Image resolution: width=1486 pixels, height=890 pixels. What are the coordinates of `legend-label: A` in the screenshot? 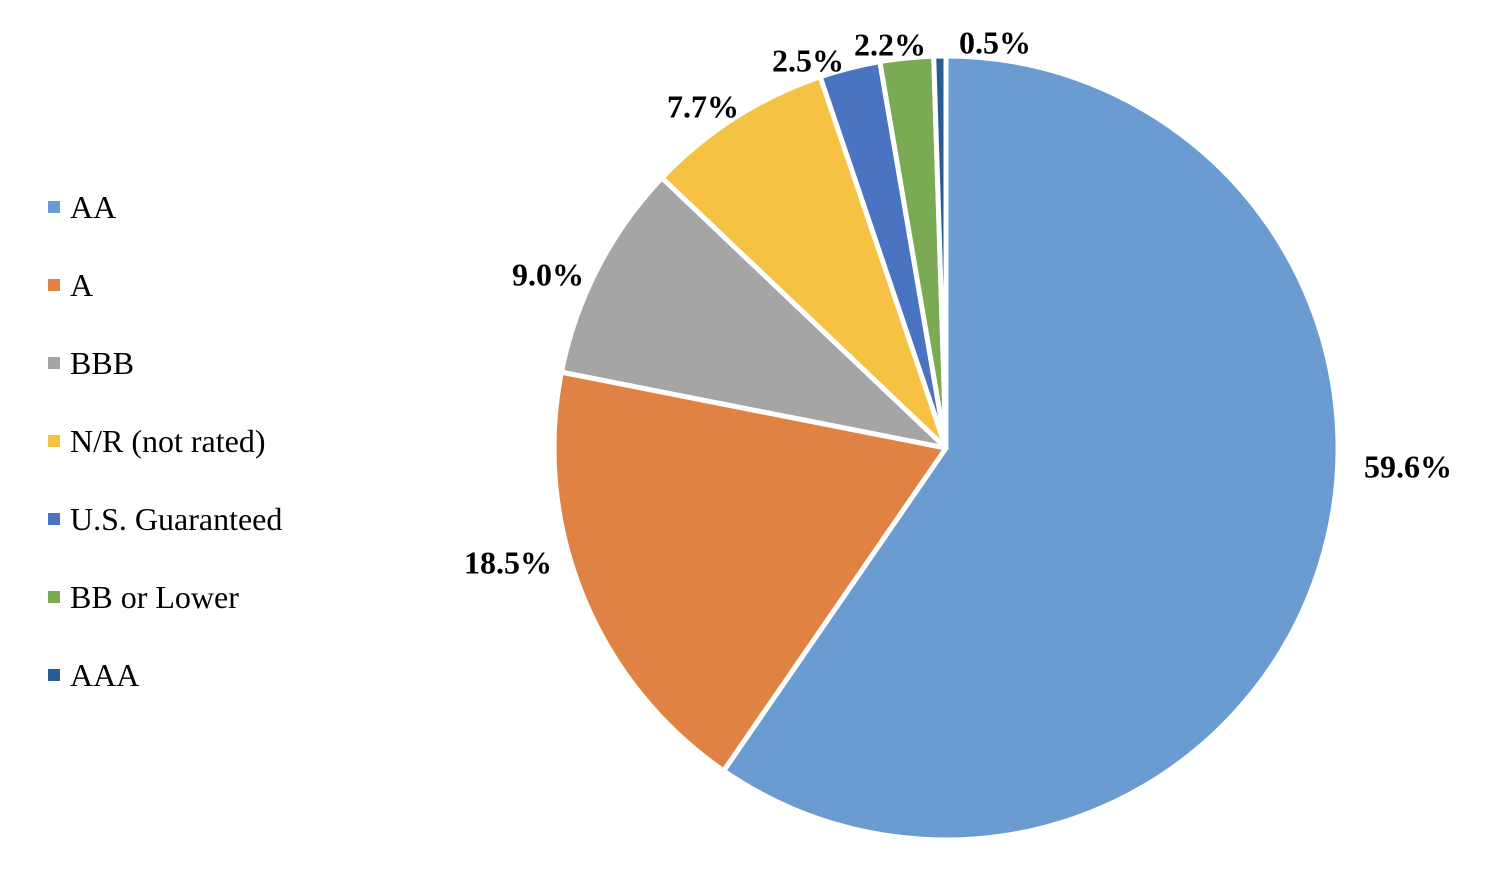 It's located at (82, 284).